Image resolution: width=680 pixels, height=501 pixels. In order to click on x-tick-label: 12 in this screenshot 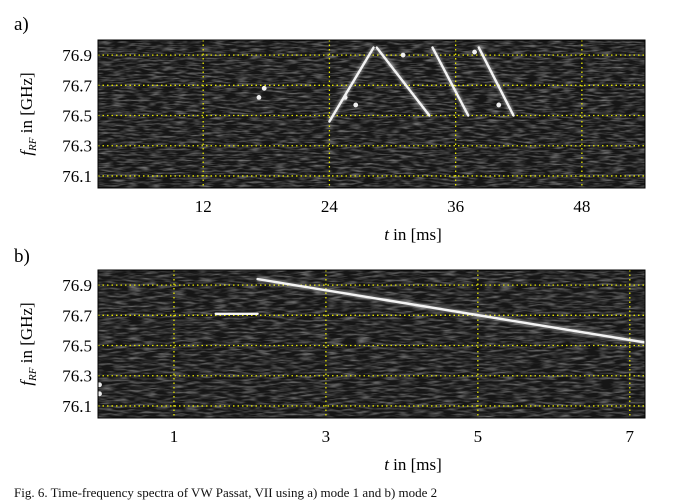, I will do `click(203, 206)`.